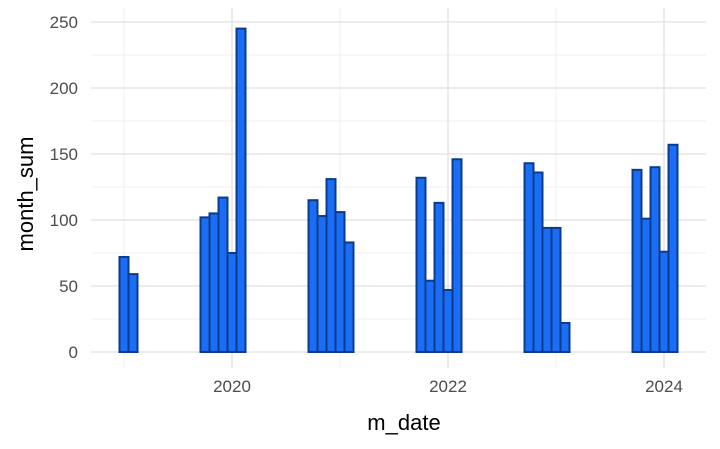  What do you see at coordinates (64, 187) in the screenshot?
I see `y-axis-ticks: 0 50 100 150 200 250` at bounding box center [64, 187].